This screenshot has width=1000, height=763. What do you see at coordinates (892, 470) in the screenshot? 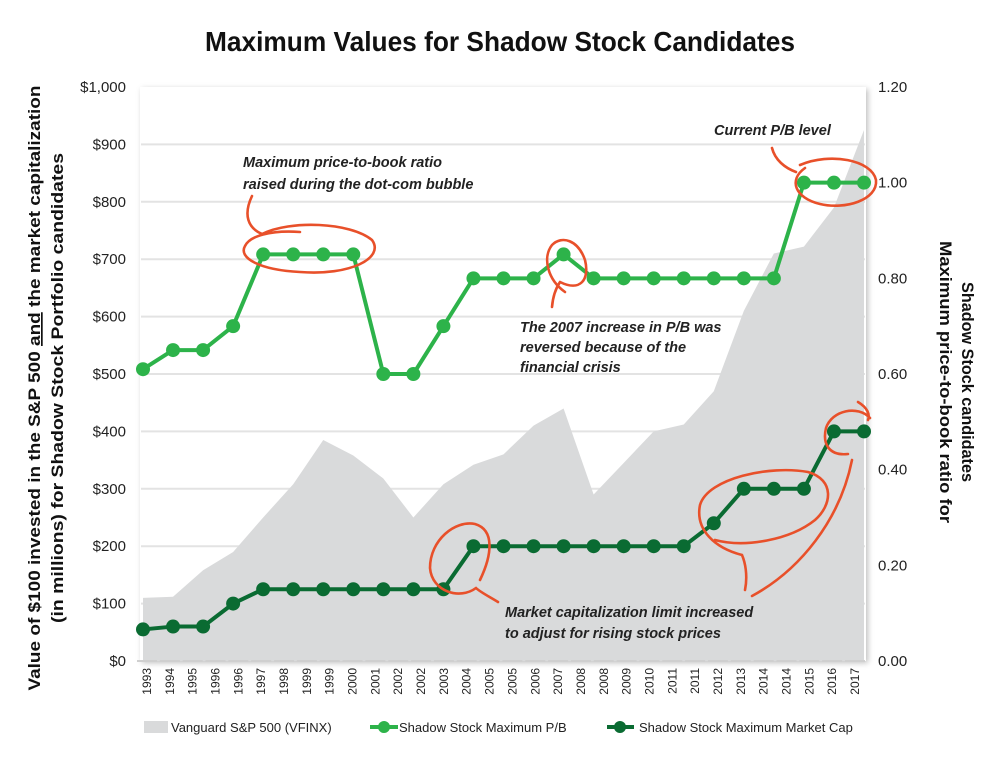
I see `y2-tick-label: 0.40` at bounding box center [892, 470].